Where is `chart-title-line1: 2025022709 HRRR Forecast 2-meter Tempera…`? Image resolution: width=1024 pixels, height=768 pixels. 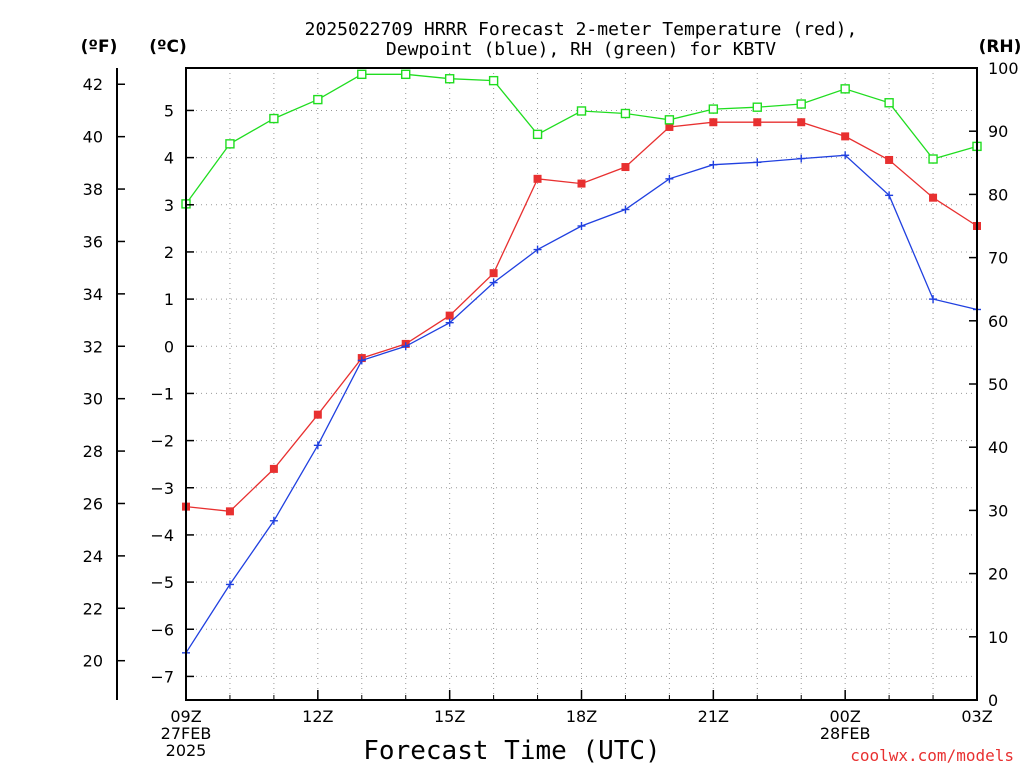
chart-title-line1: 2025022709 HRRR Forecast 2-meter Tempera… is located at coordinates (581, 29).